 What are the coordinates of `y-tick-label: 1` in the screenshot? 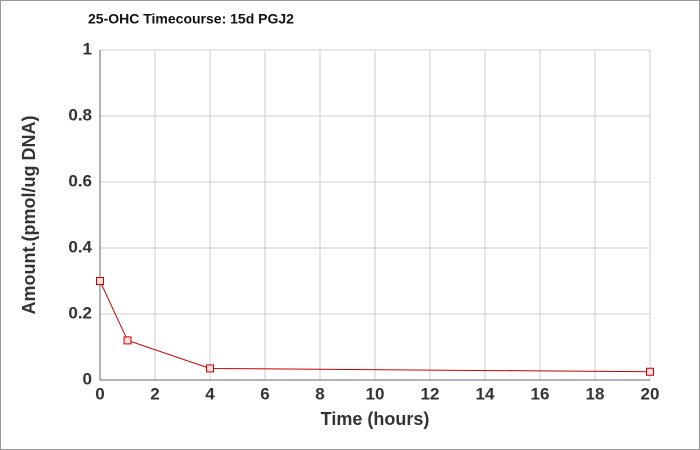 It's located at (87, 48).